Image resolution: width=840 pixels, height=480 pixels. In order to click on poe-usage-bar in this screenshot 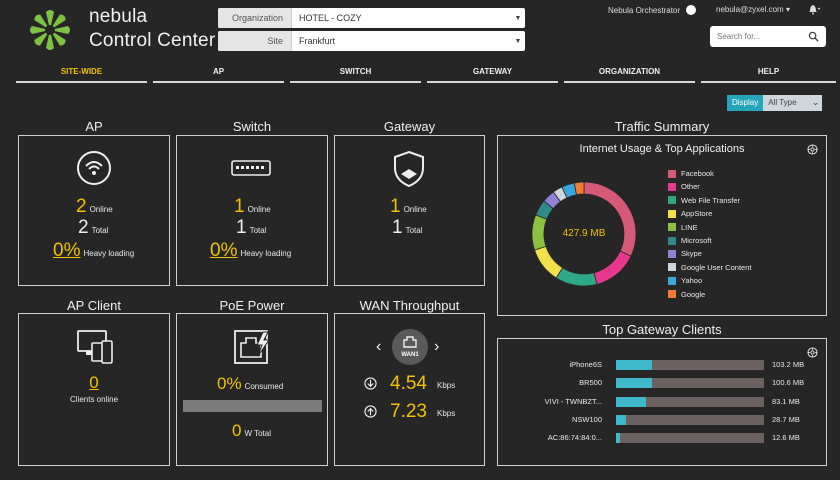, I will do `click(252, 406)`.